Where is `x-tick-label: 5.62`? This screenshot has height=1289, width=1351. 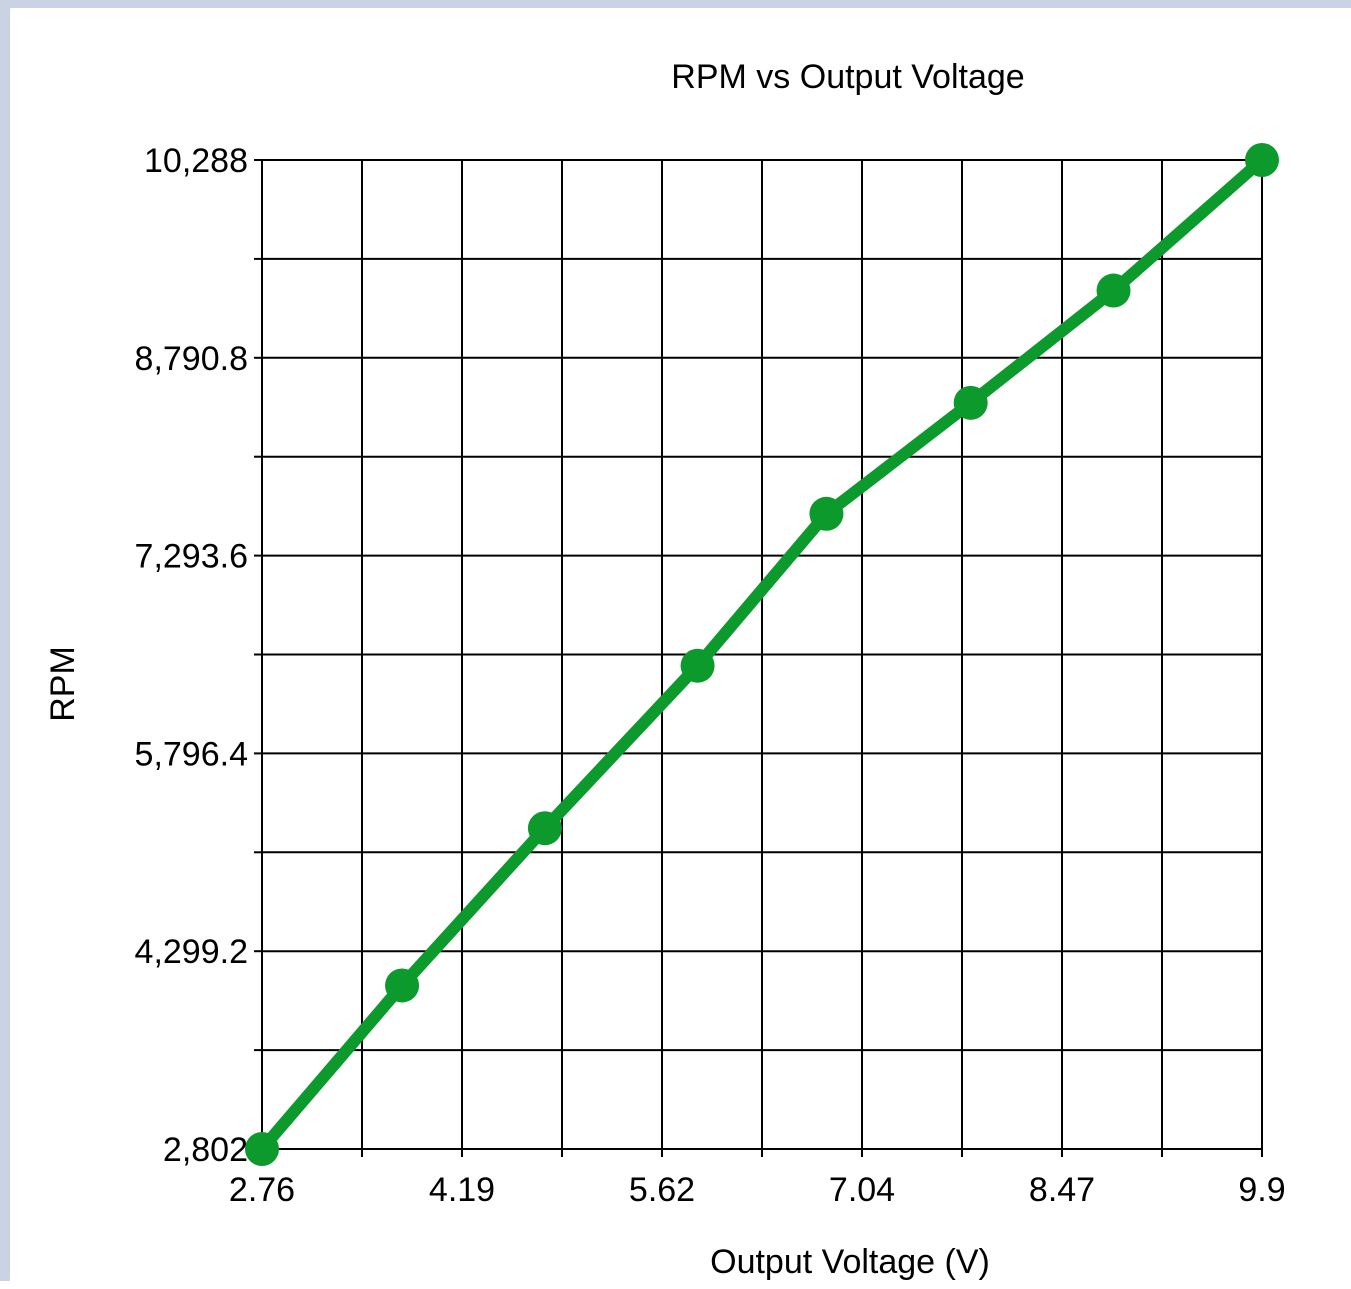
x-tick-label: 5.62 is located at coordinates (662, 1190).